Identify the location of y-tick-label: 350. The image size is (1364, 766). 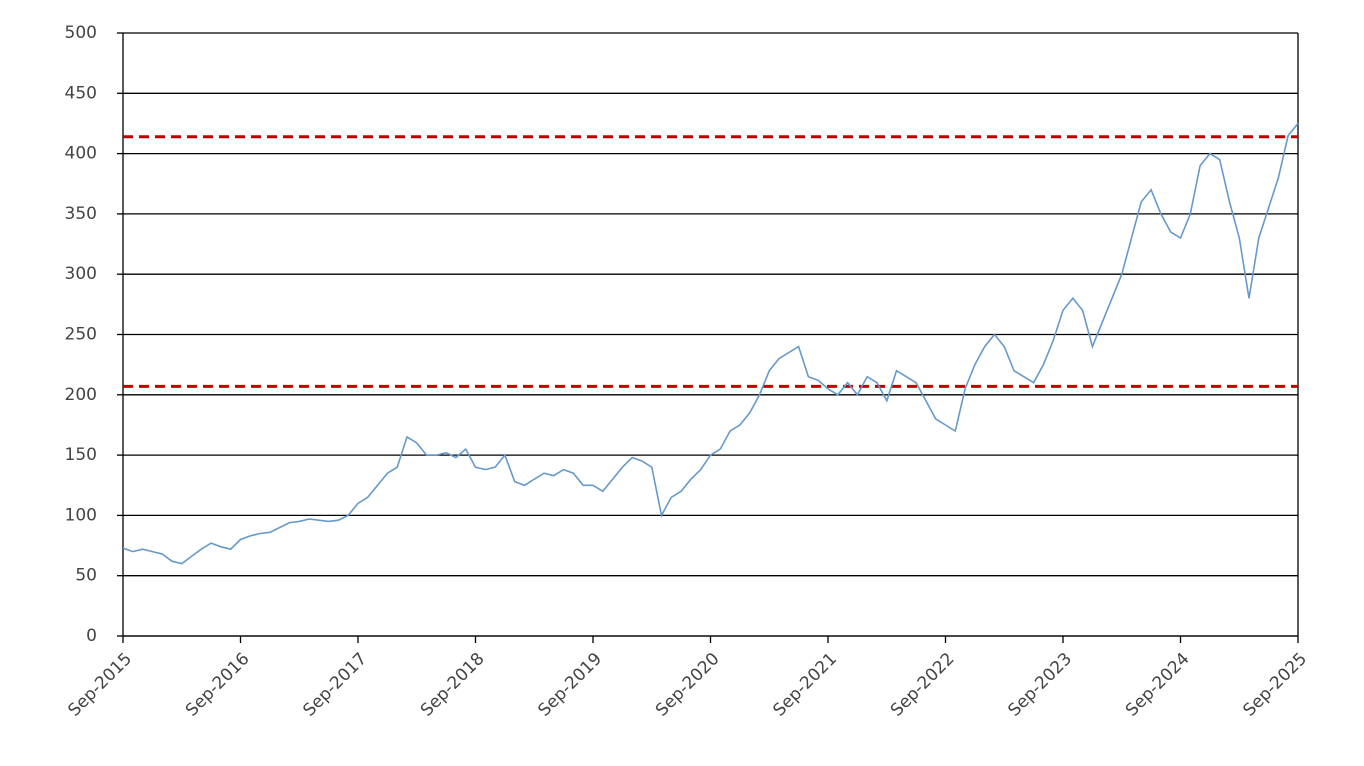
(81, 214).